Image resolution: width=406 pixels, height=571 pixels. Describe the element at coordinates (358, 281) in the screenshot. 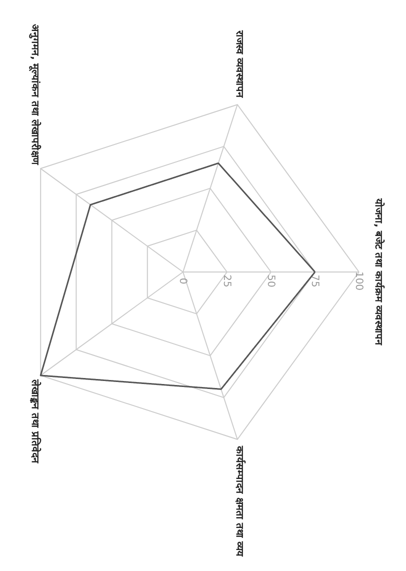

I see `y-tick-label: 100` at that location.